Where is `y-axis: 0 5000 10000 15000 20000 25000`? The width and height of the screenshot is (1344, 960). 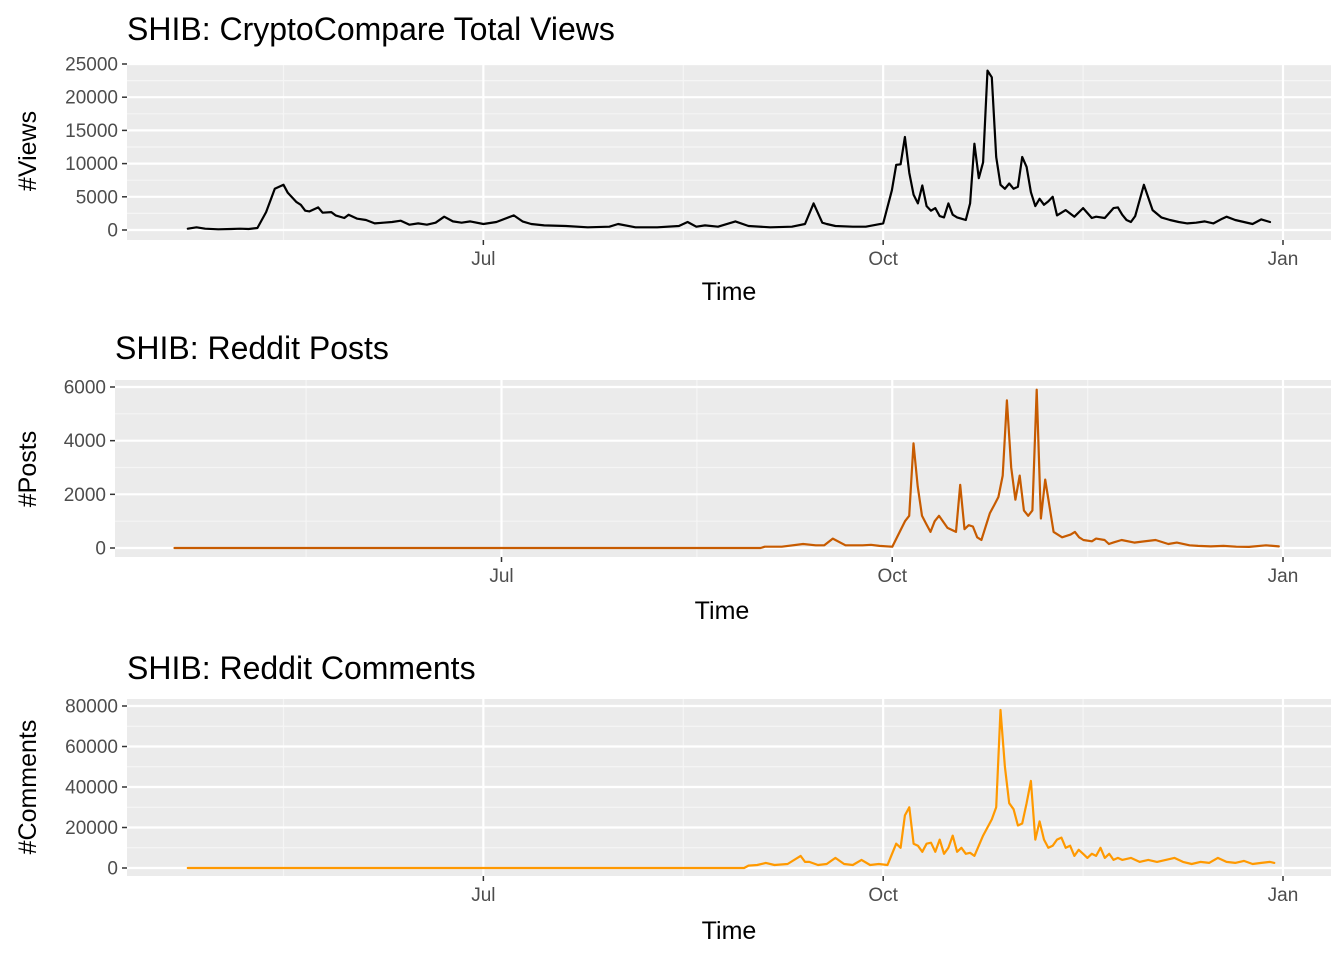
y-axis: 0 5000 10000 15000 20000 25000 is located at coordinates (96, 148).